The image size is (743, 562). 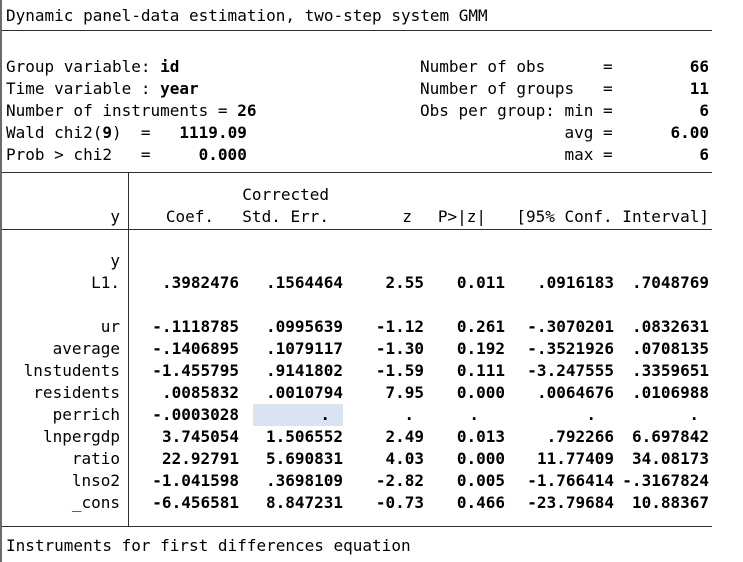 I want to click on table-cell: 0.013, so click(x=480, y=436).